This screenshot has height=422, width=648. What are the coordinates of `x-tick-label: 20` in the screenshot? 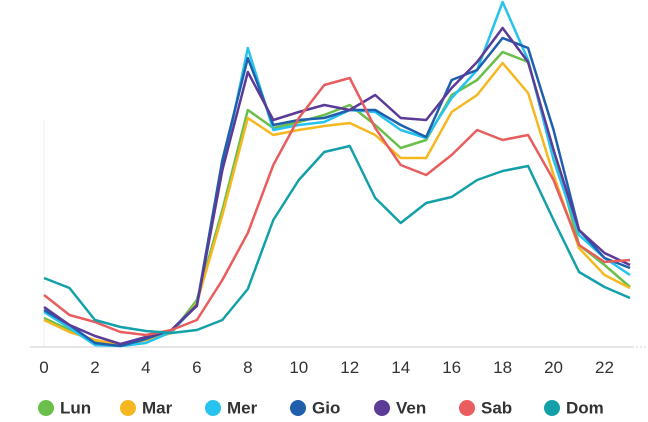 It's located at (553, 367).